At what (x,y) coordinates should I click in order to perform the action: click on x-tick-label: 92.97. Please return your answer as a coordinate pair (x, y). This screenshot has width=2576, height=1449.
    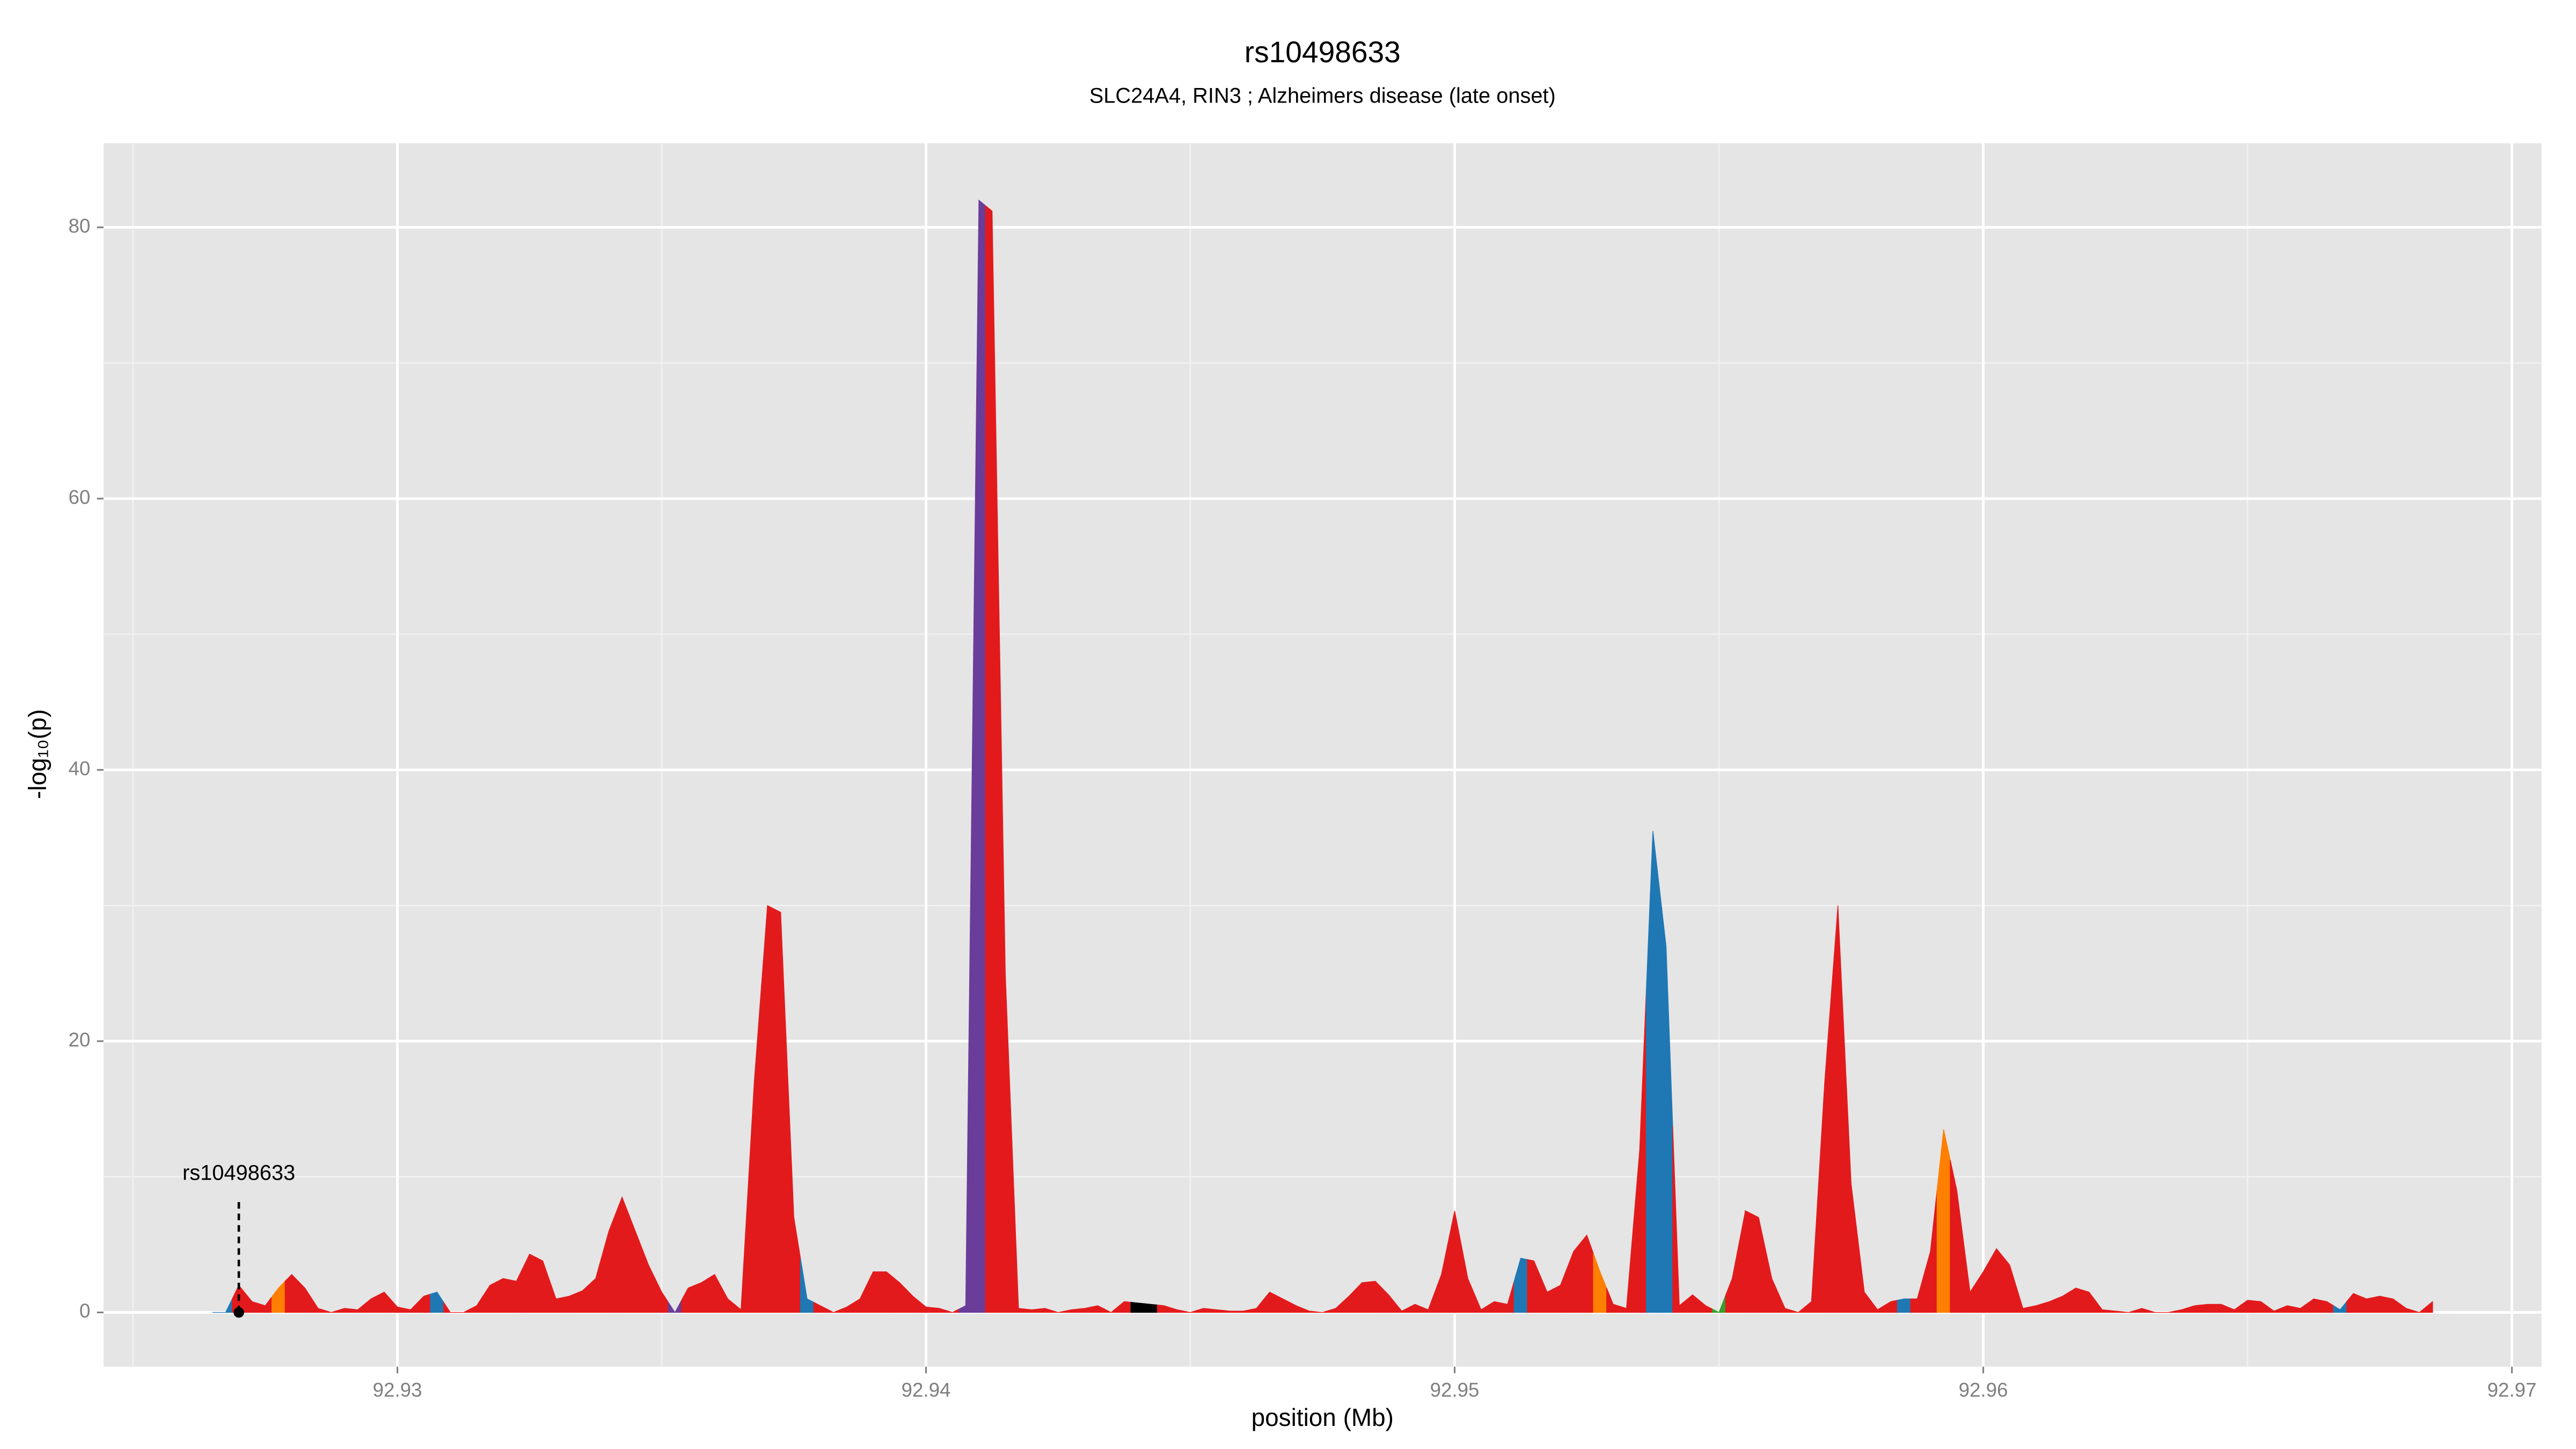
    Looking at the image, I should click on (2512, 1390).